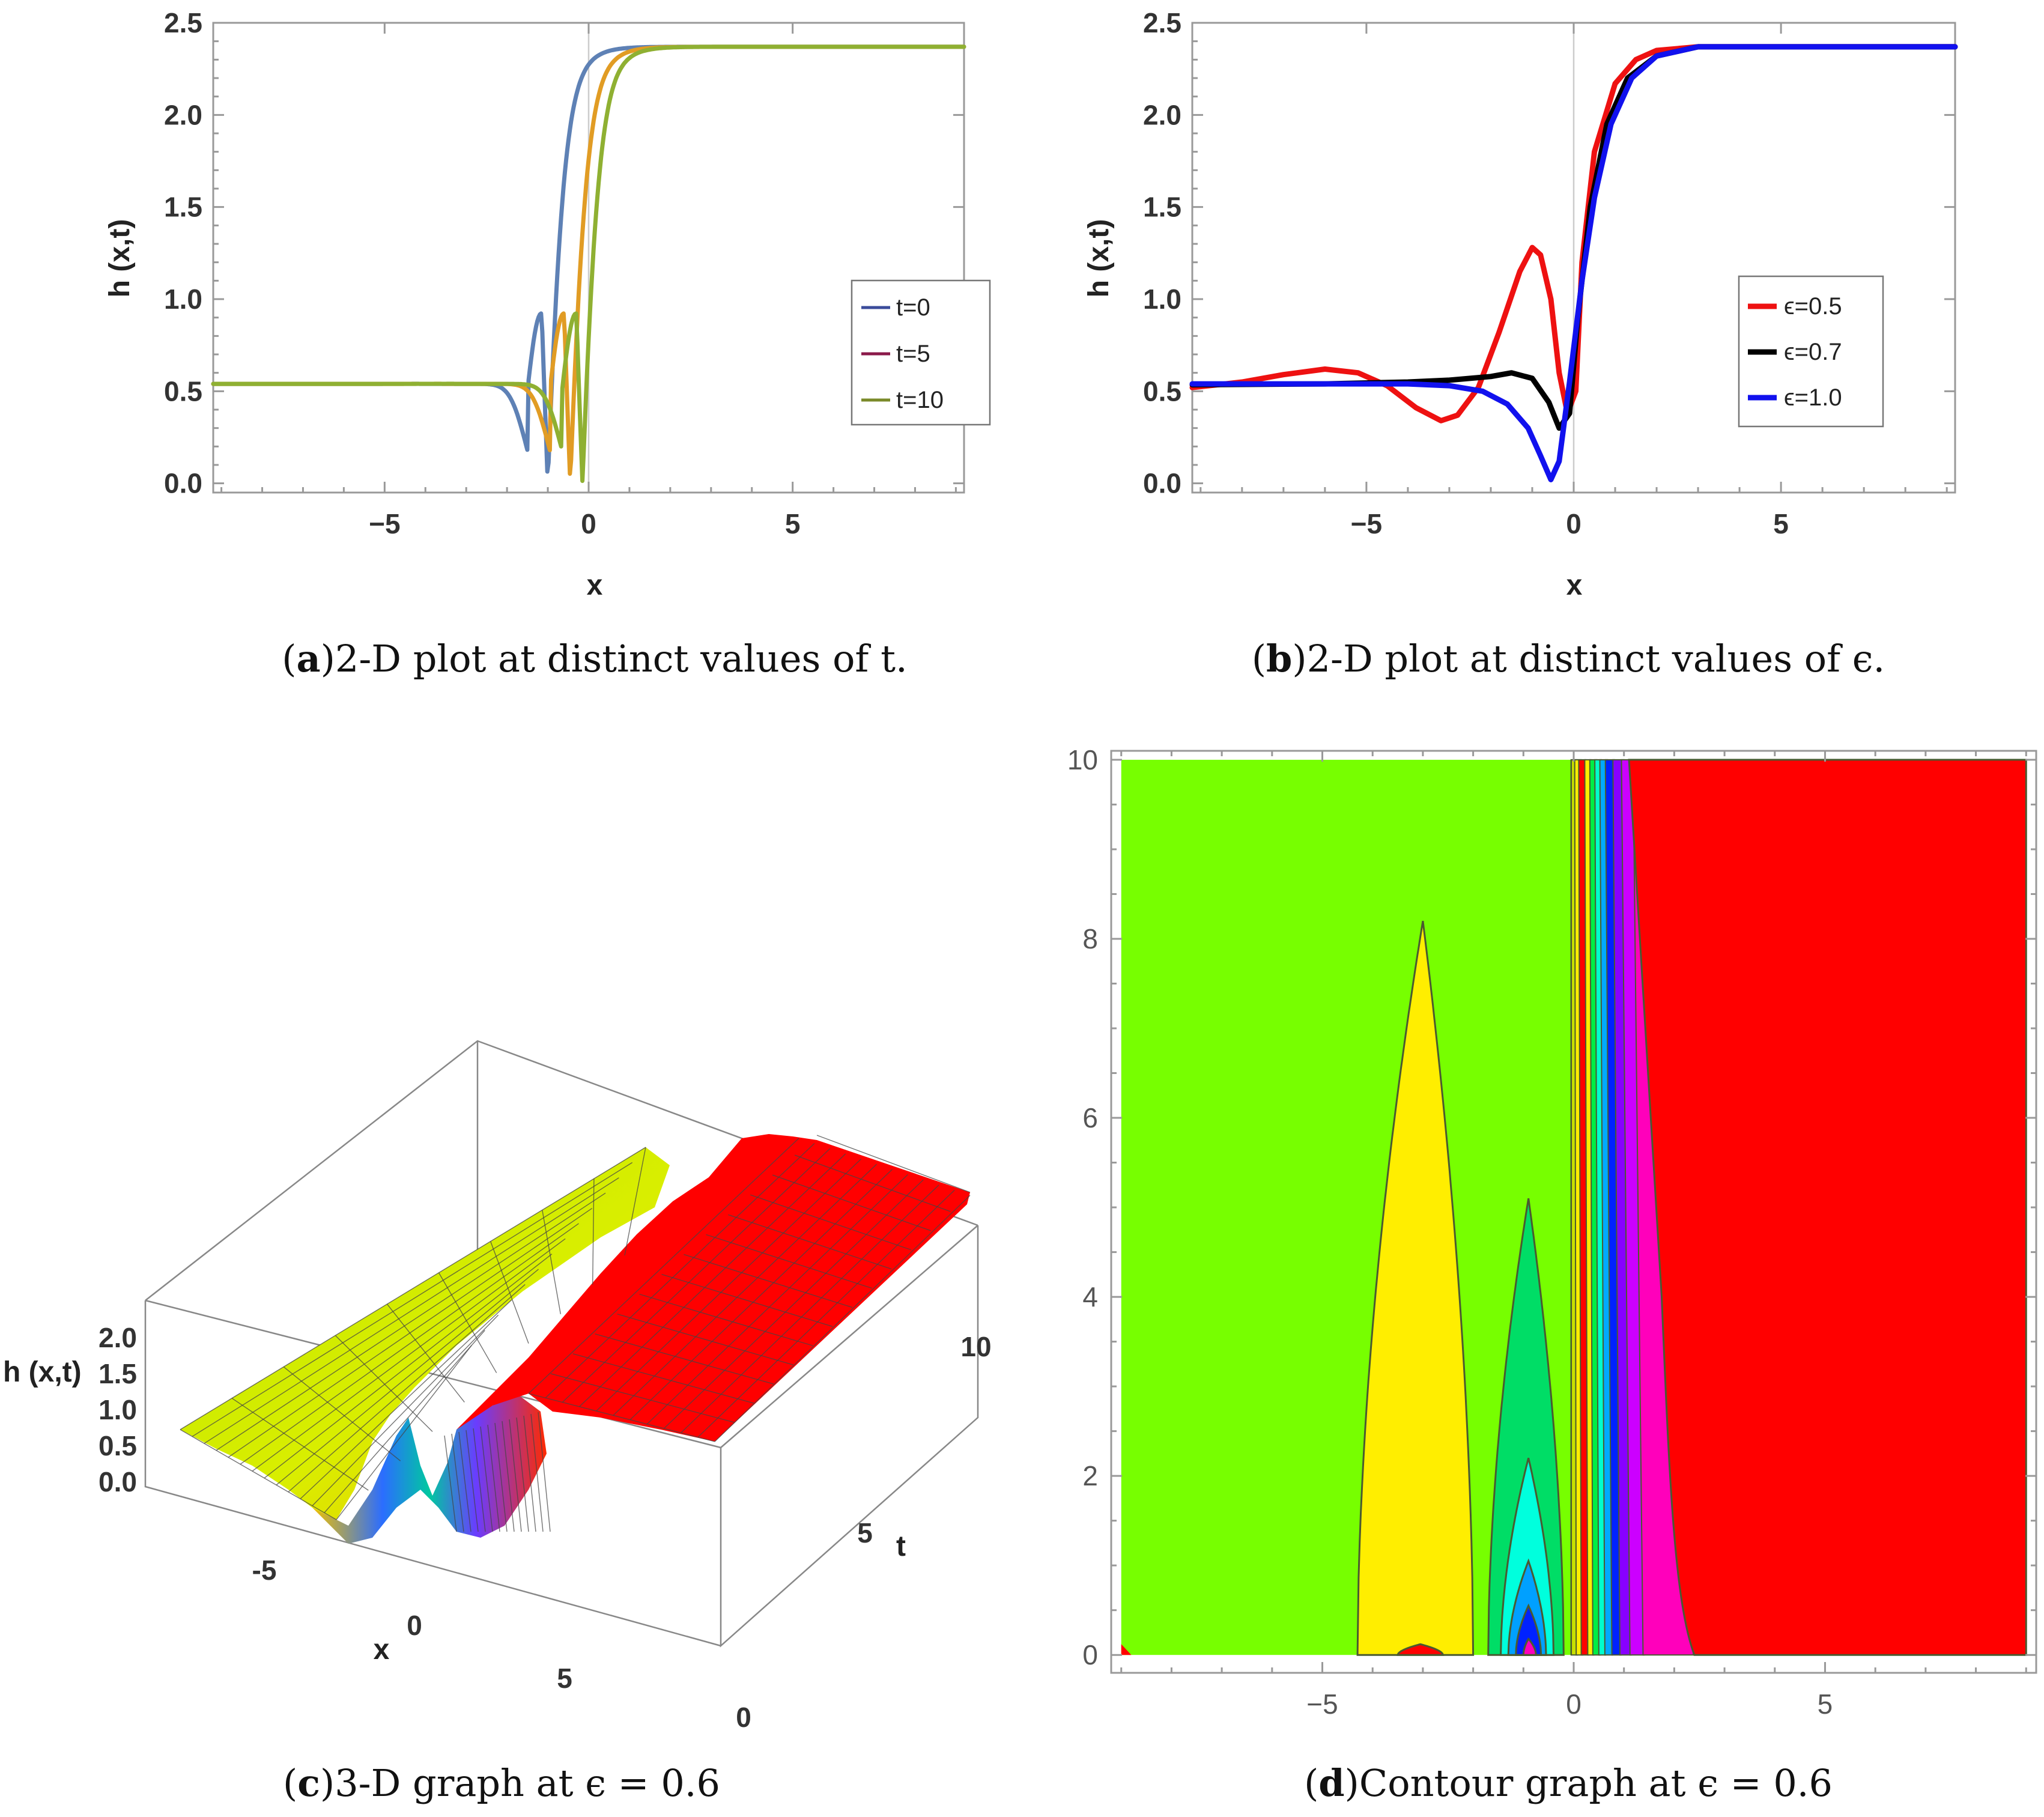 The image size is (2044, 1817). What do you see at coordinates (1090, 1475) in the screenshot?
I see `y-tick-label-d-1: 2` at bounding box center [1090, 1475].